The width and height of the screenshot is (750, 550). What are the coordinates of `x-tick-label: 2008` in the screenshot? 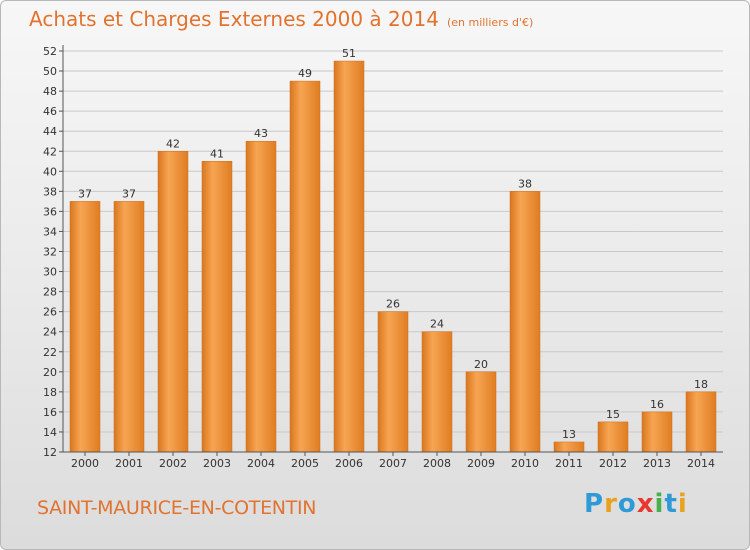 It's located at (437, 463).